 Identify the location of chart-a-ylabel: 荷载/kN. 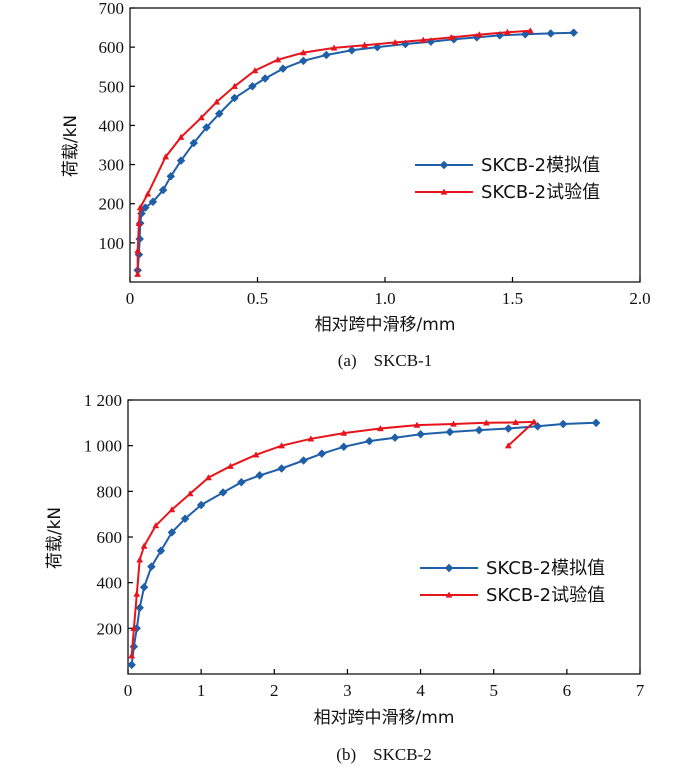
(71, 146).